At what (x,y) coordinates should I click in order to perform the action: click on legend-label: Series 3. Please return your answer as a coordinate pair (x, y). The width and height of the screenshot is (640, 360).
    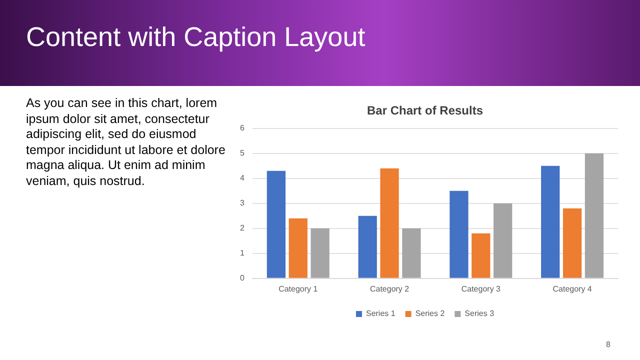
    Looking at the image, I should click on (479, 313).